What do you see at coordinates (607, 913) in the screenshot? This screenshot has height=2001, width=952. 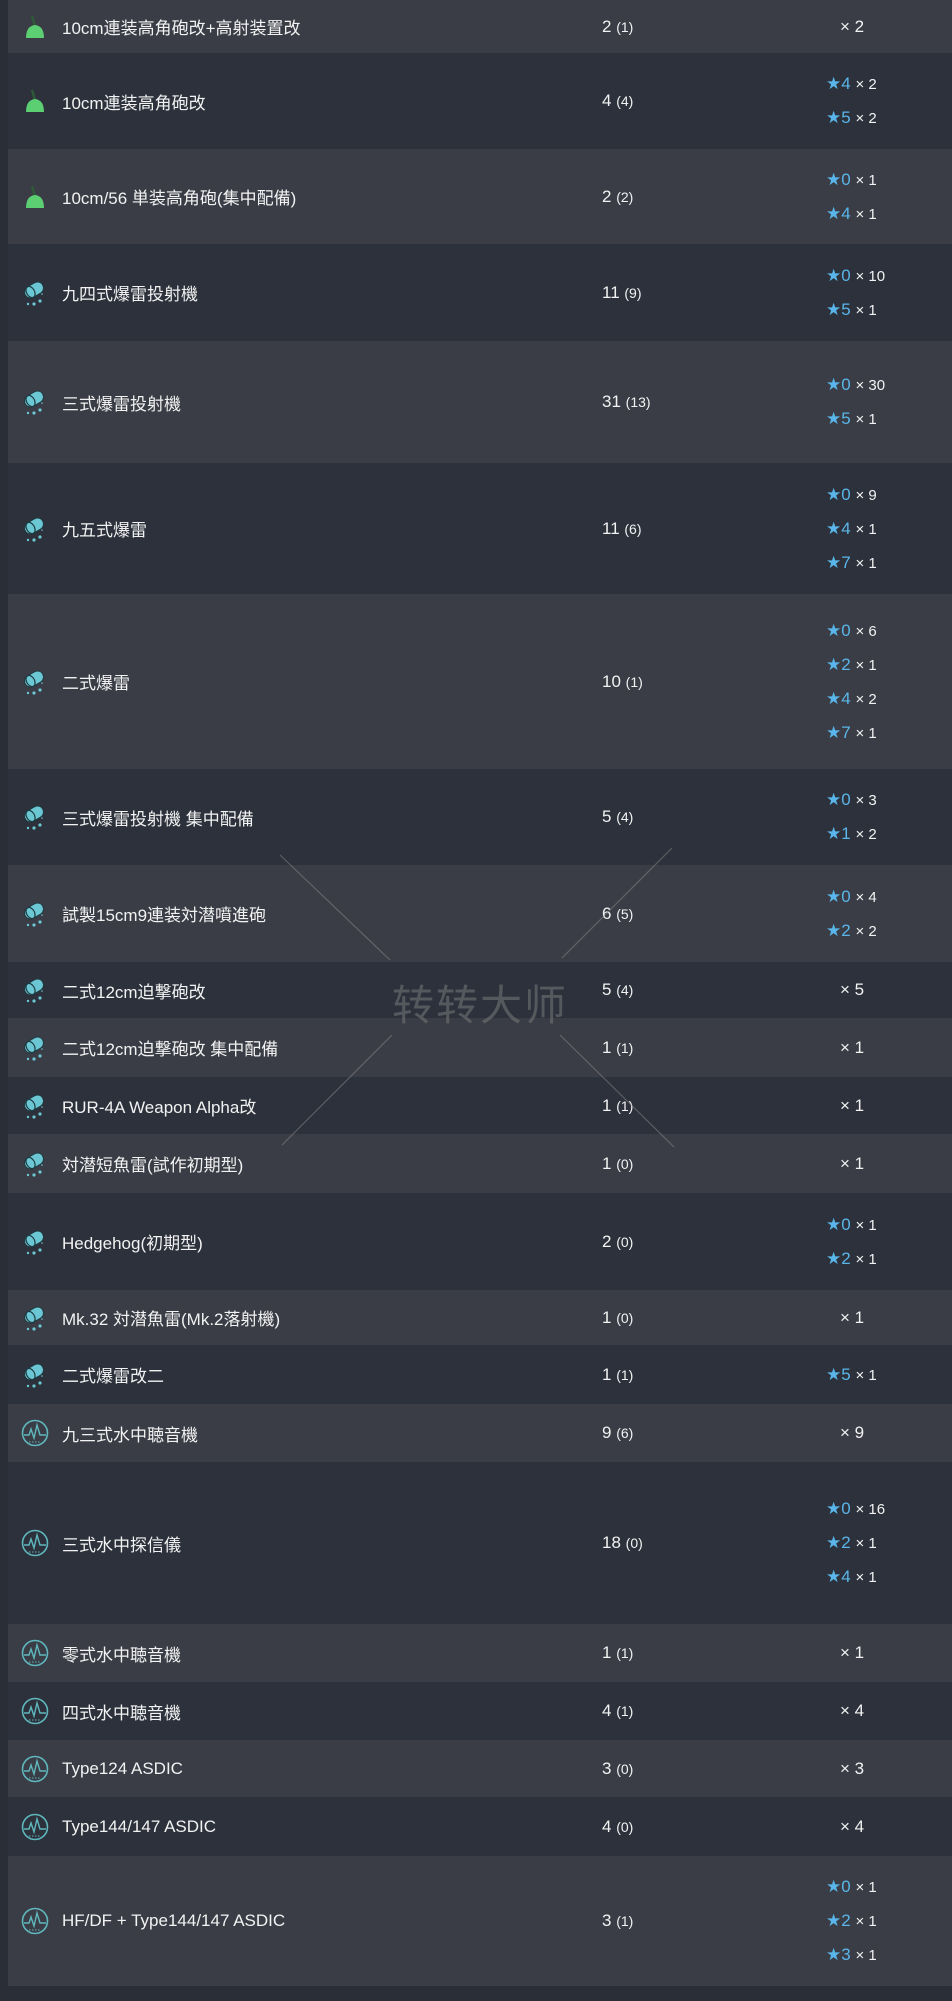 I see `count-total: 6` at bounding box center [607, 913].